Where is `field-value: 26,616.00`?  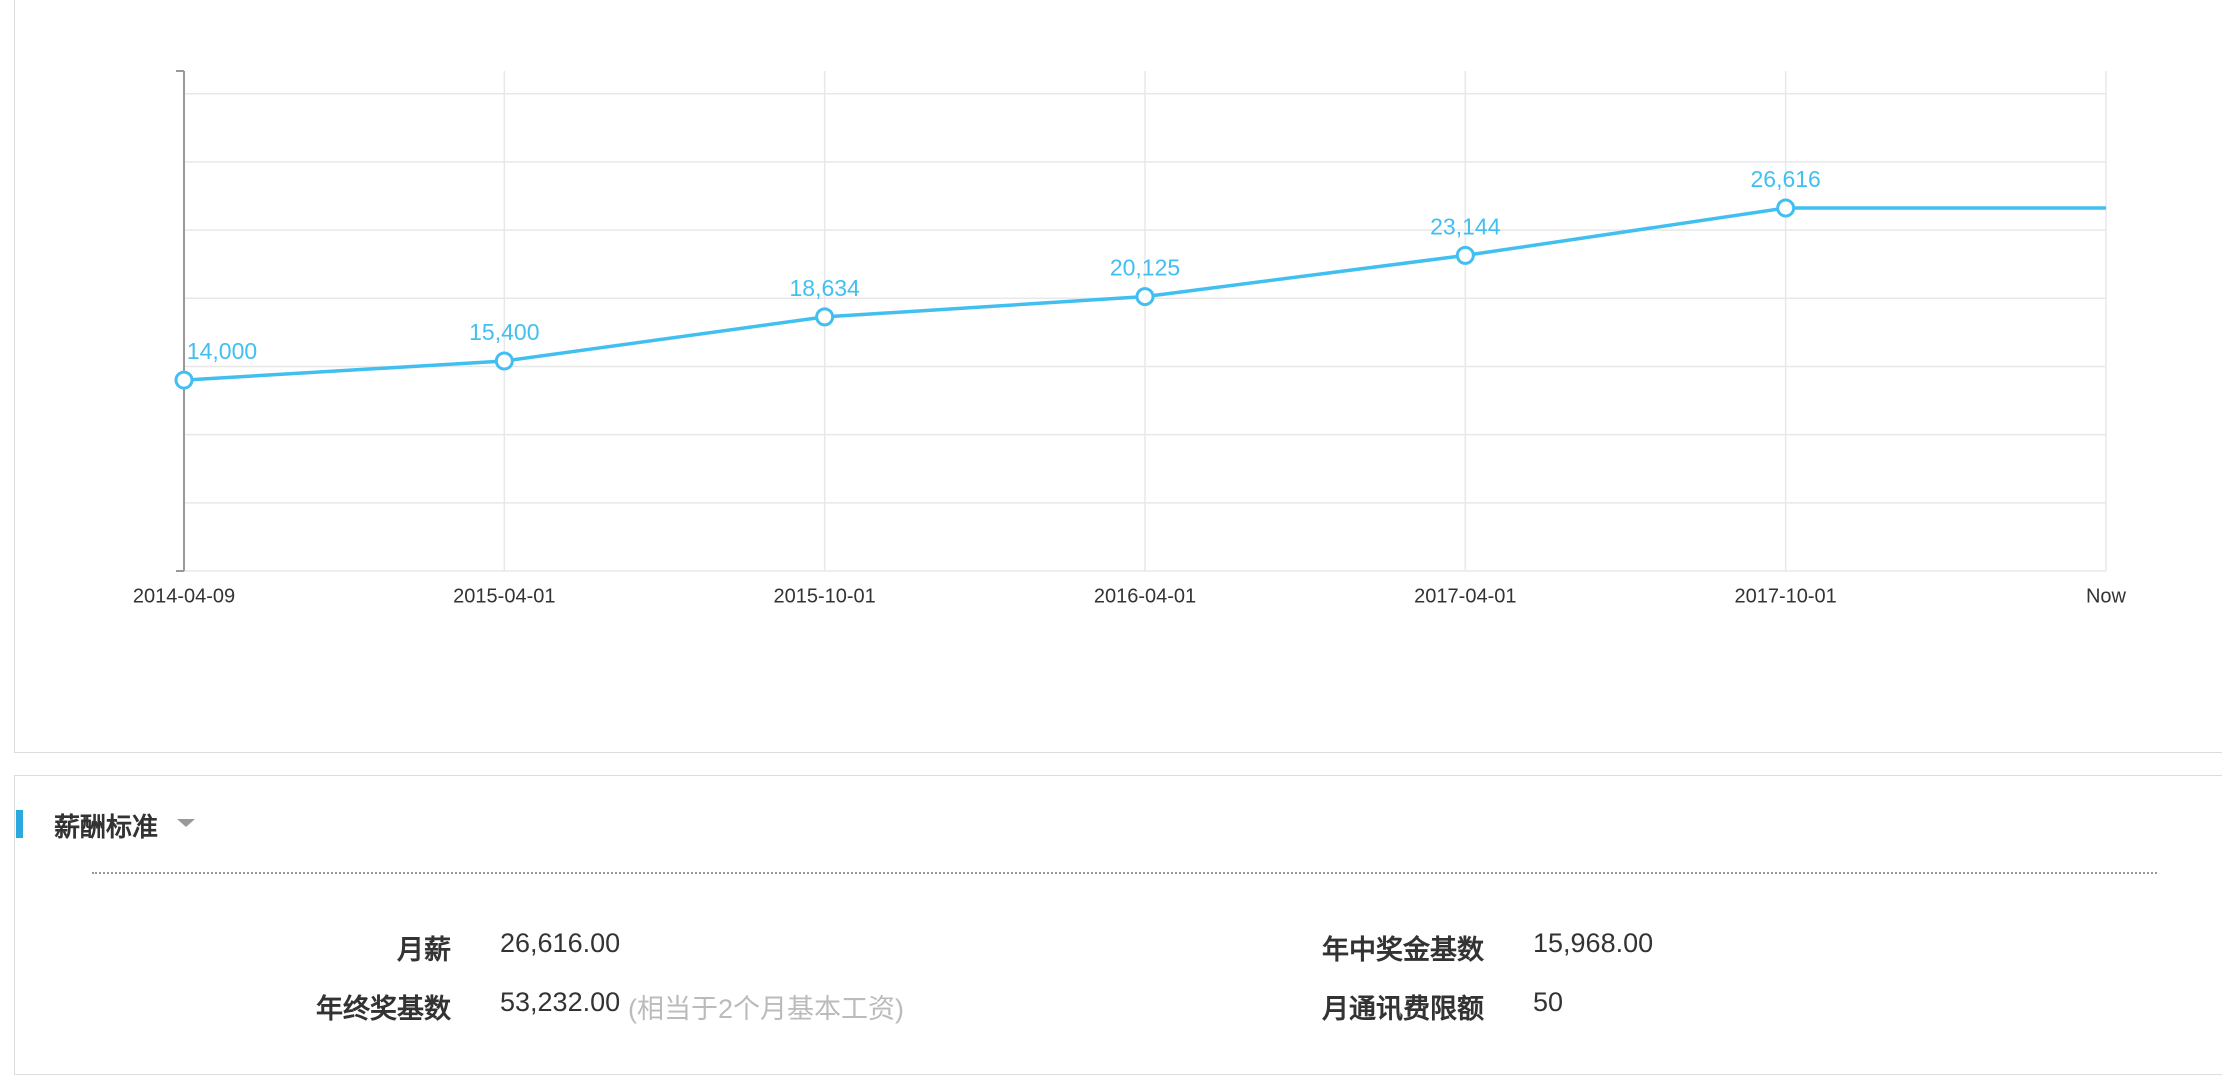
field-value: 26,616.00 is located at coordinates (560, 943).